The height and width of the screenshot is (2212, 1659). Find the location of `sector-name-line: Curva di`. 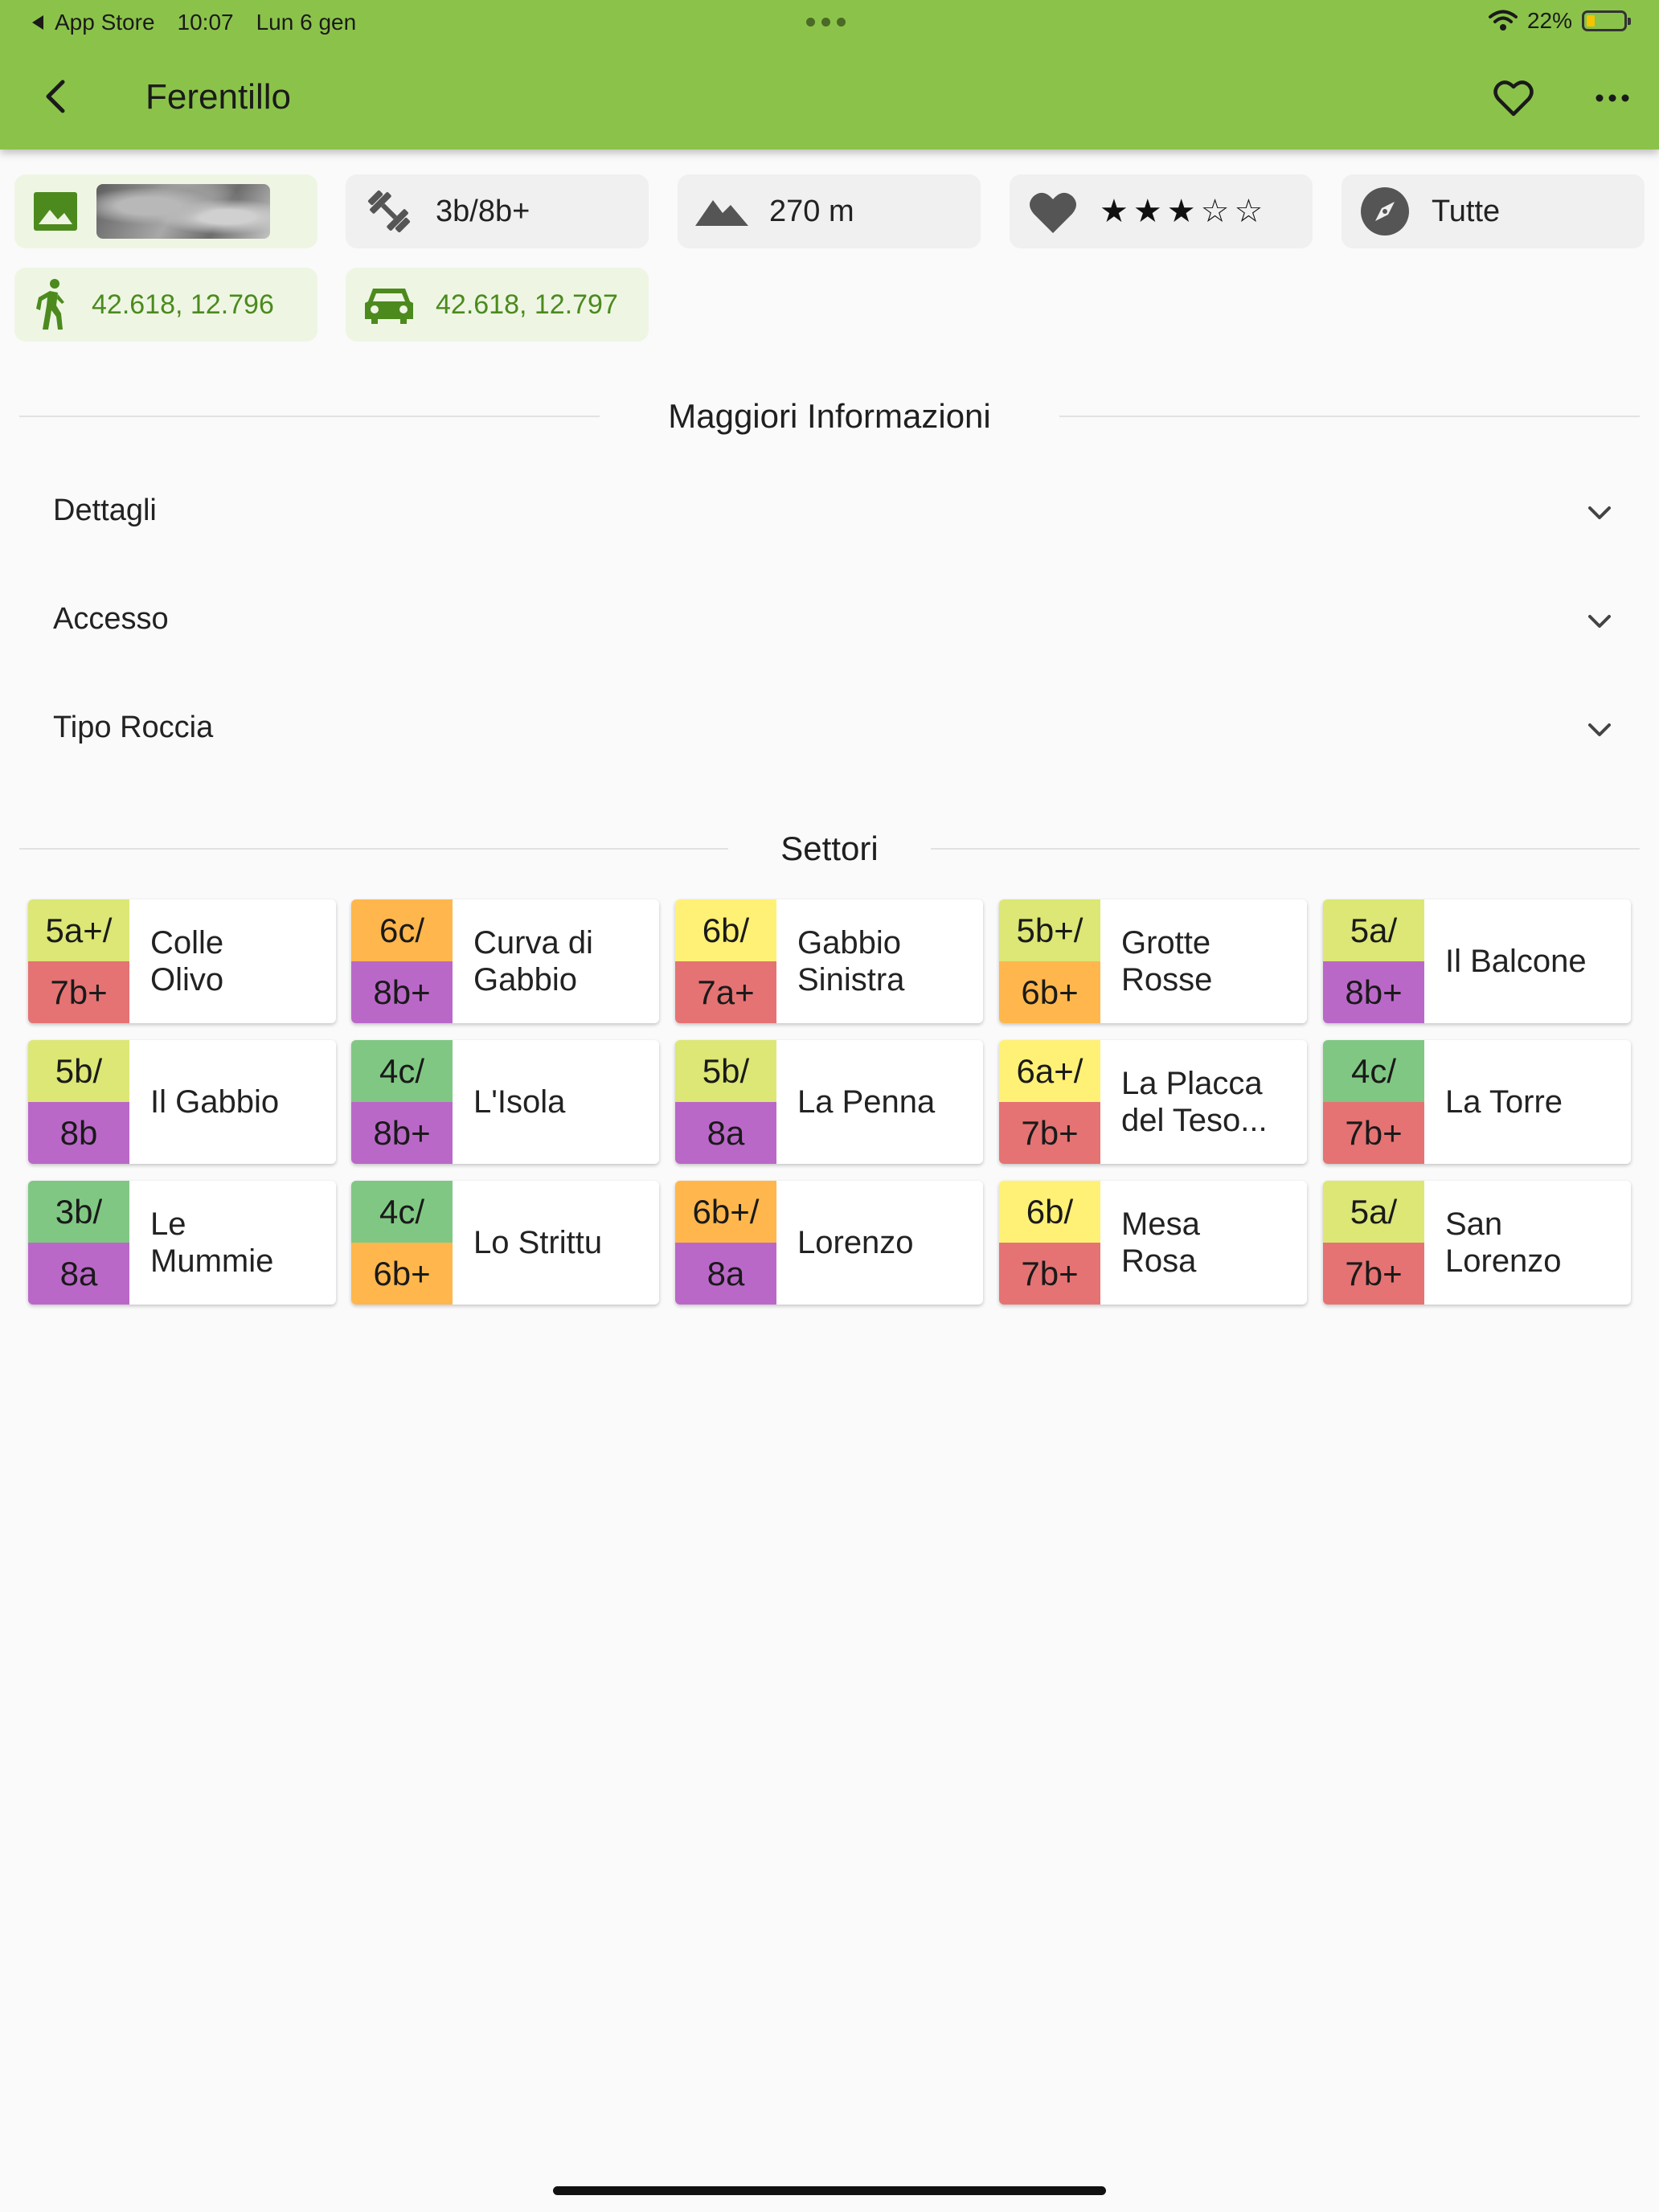

sector-name-line: Curva di is located at coordinates (533, 943).